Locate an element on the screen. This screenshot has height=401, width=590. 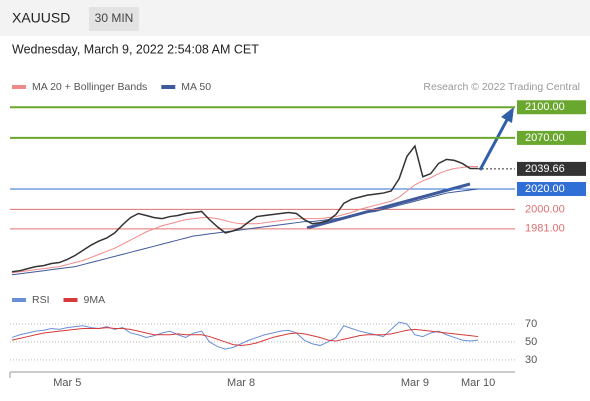
x-tick-label: Mar 9 is located at coordinates (415, 383).